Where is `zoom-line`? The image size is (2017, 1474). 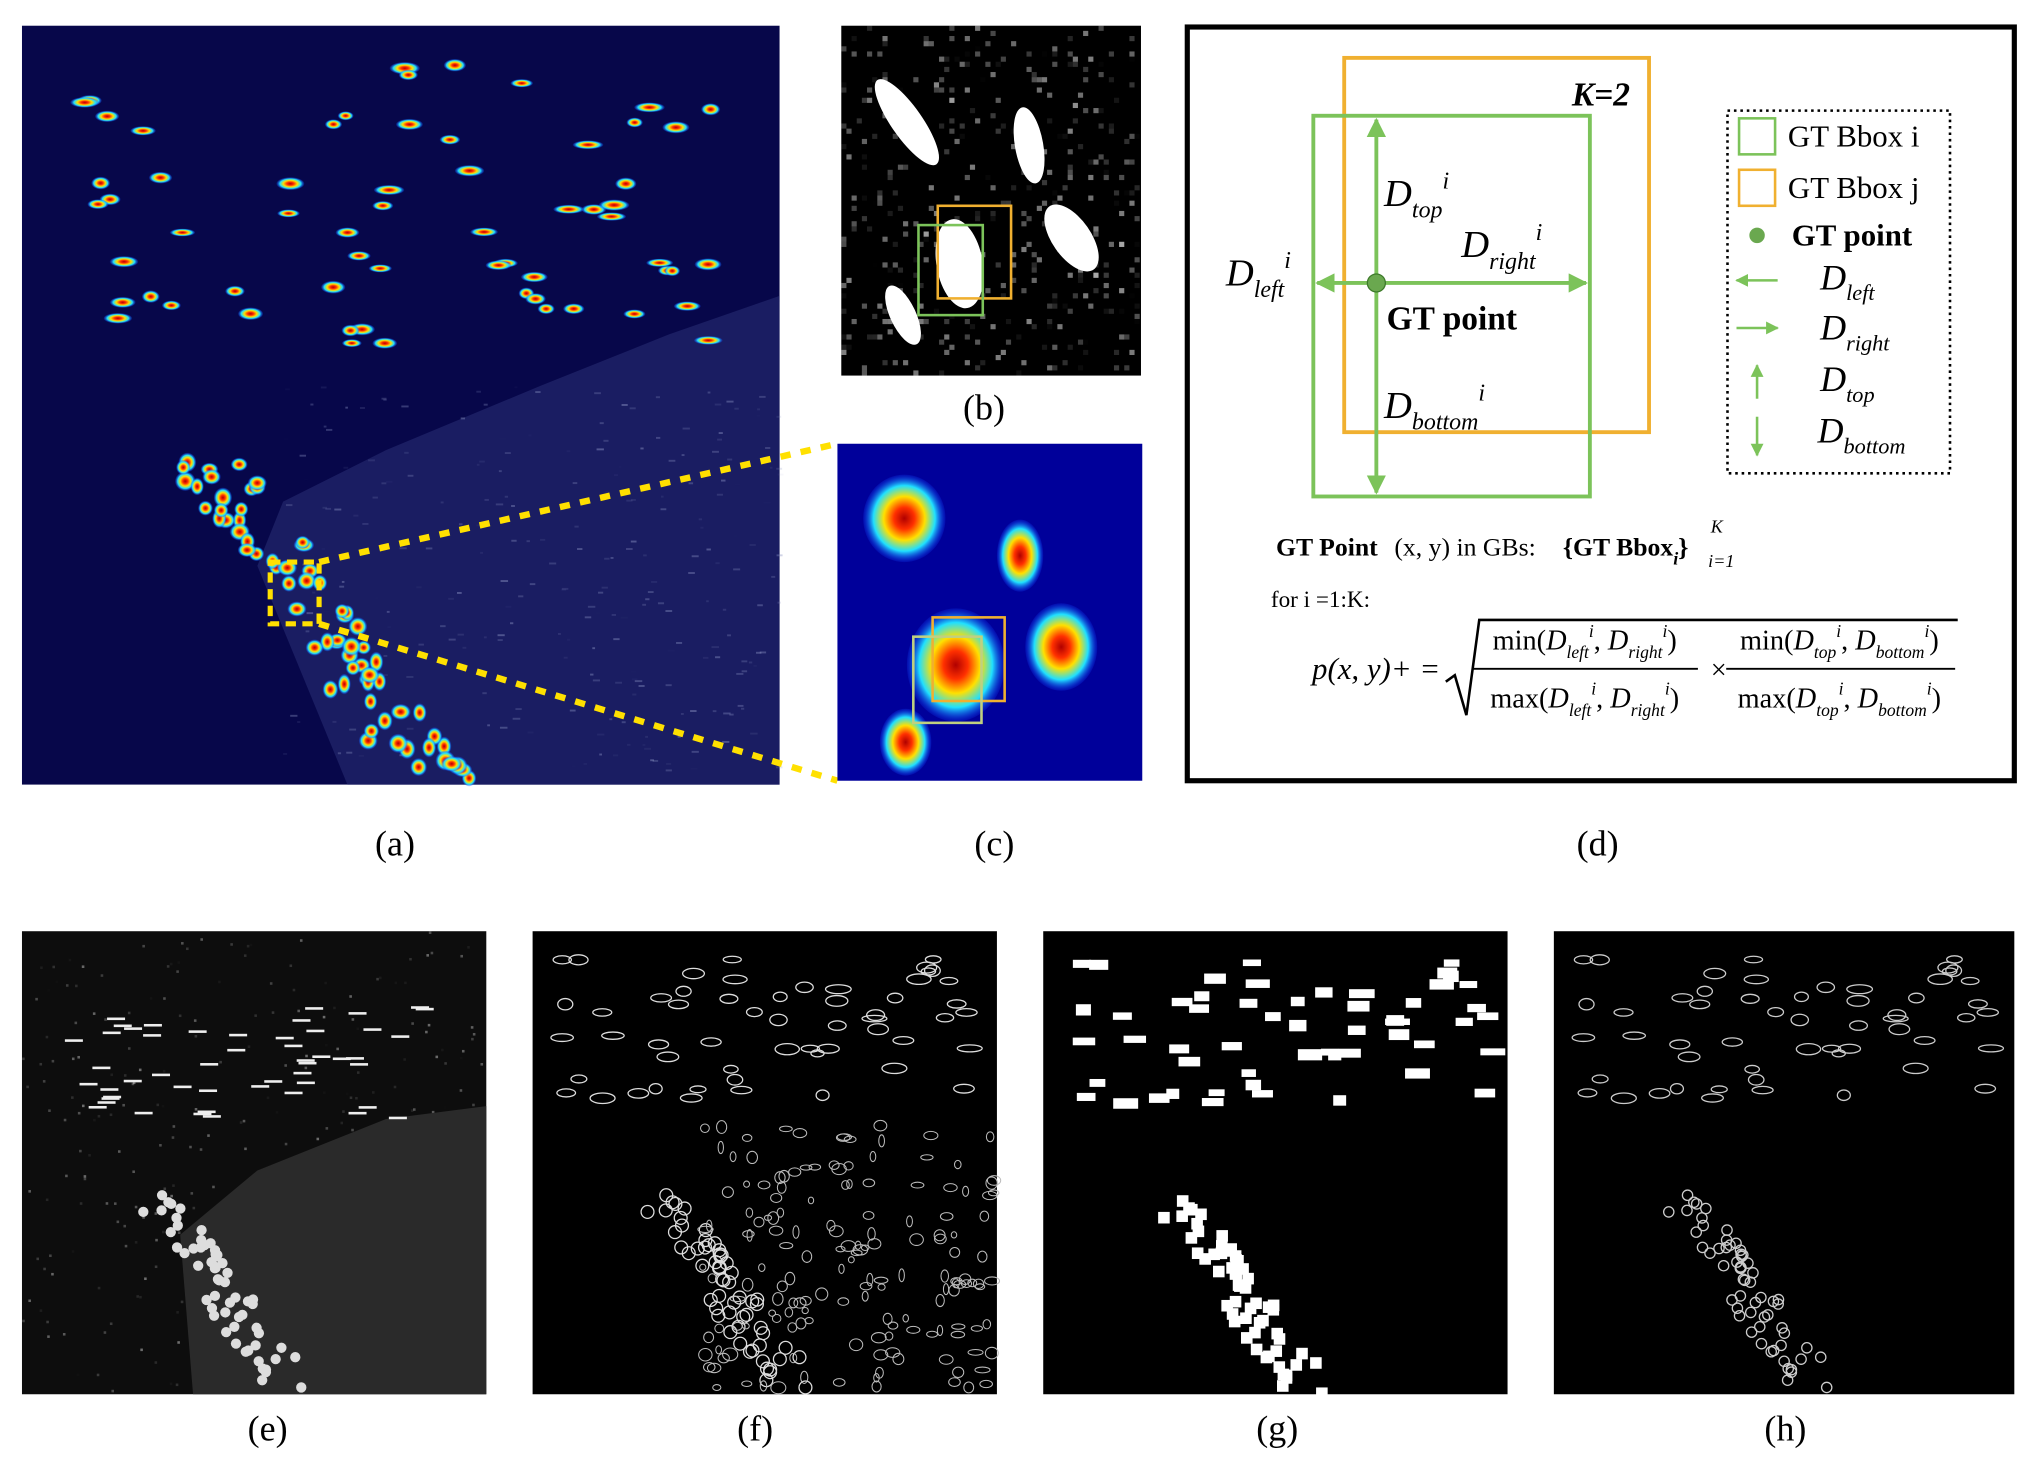 zoom-line is located at coordinates (578, 503).